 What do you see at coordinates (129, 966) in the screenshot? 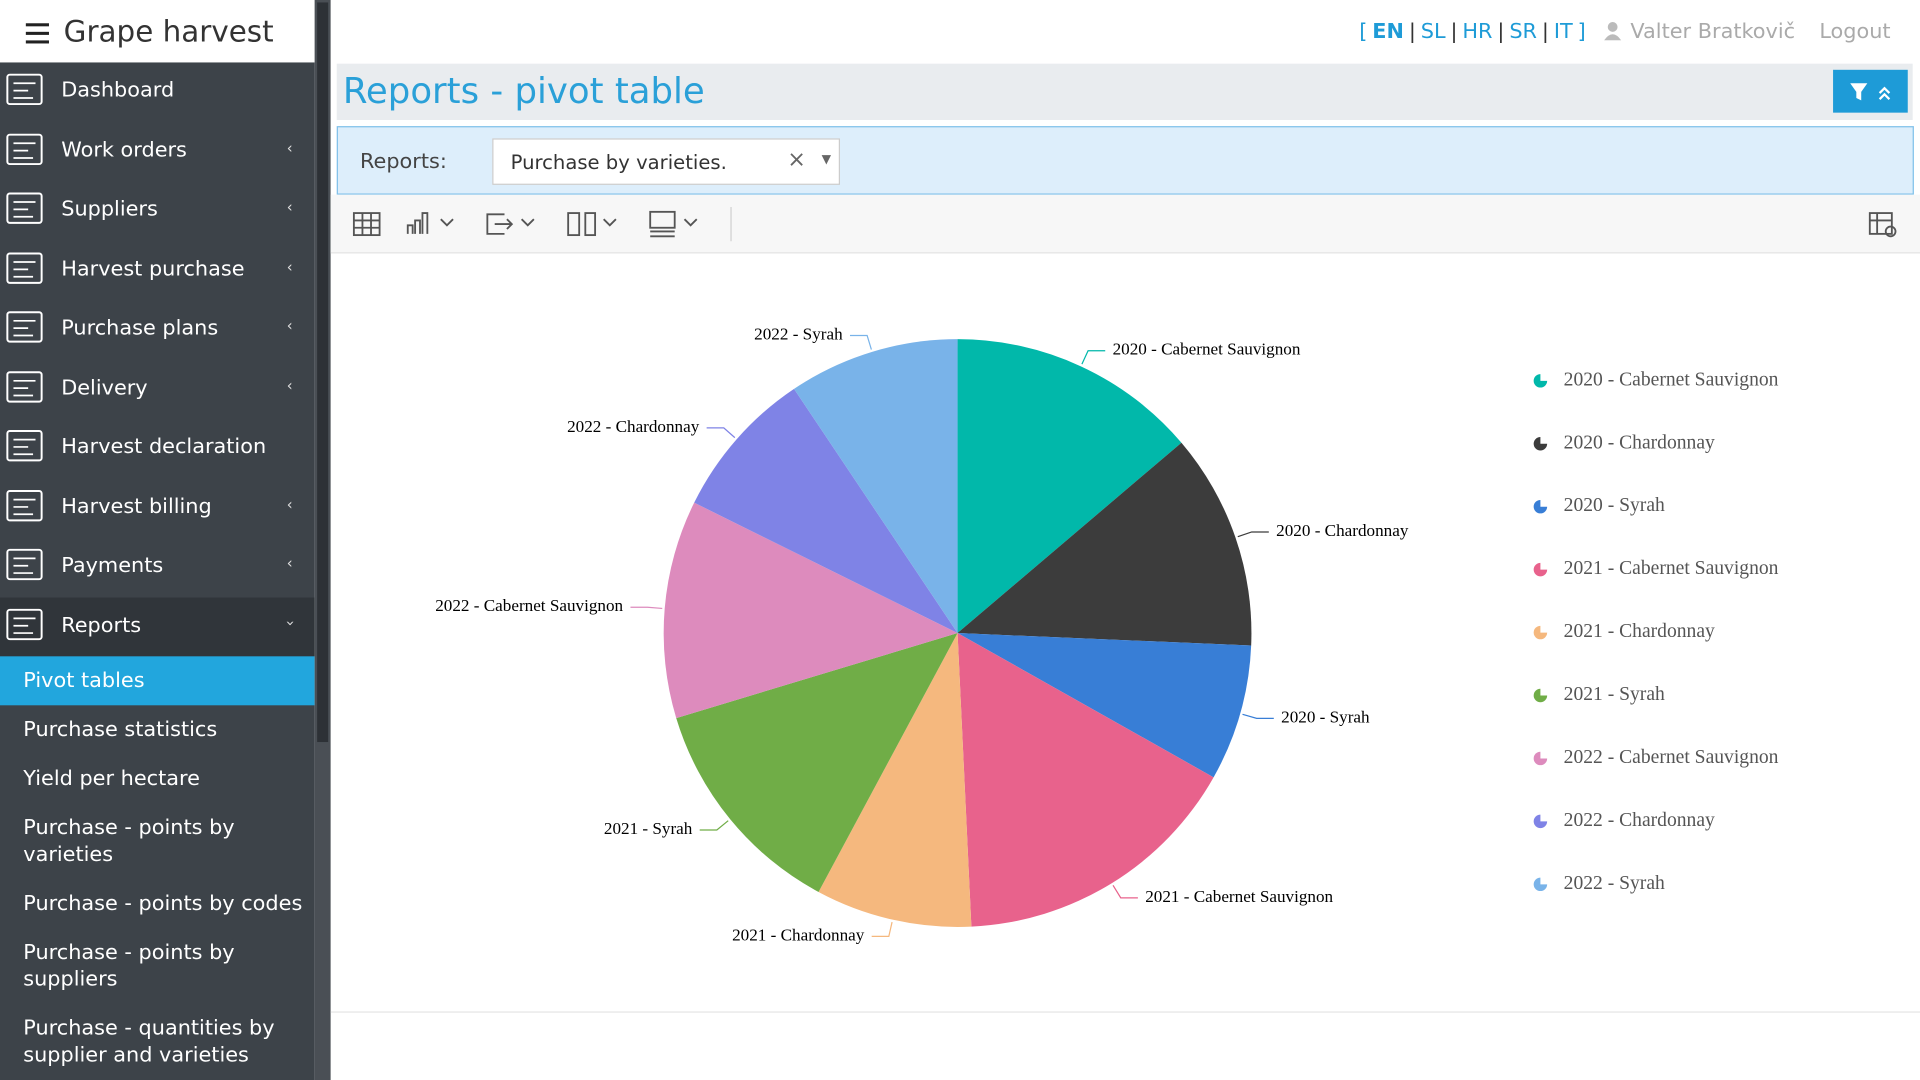
I see `subnav-item: Purchase - points by suppliers` at bounding box center [129, 966].